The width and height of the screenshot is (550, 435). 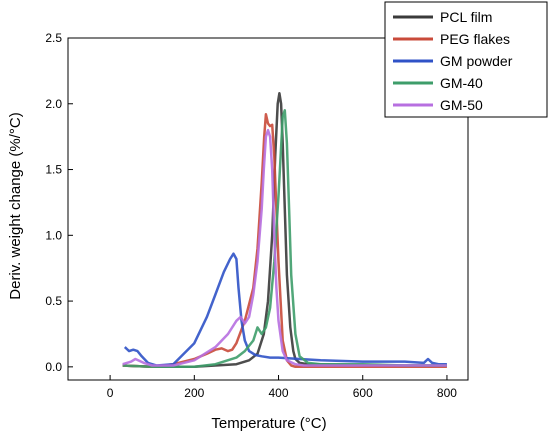 What do you see at coordinates (466, 17) in the screenshot?
I see `legend-label-pcl-film: PCL film` at bounding box center [466, 17].